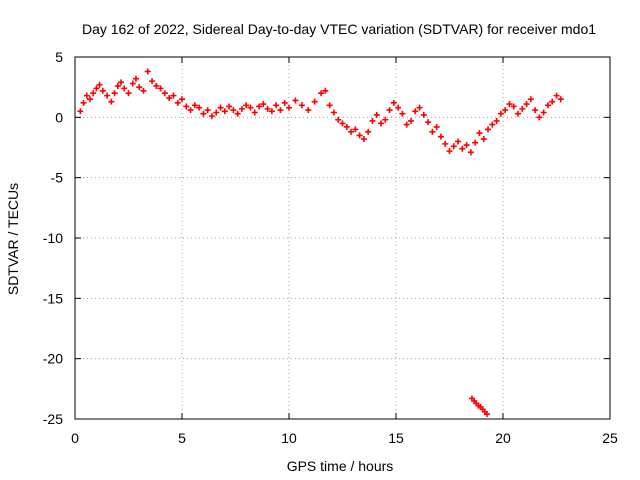  What do you see at coordinates (59, 57) in the screenshot?
I see `y-tick-label: 5` at bounding box center [59, 57].